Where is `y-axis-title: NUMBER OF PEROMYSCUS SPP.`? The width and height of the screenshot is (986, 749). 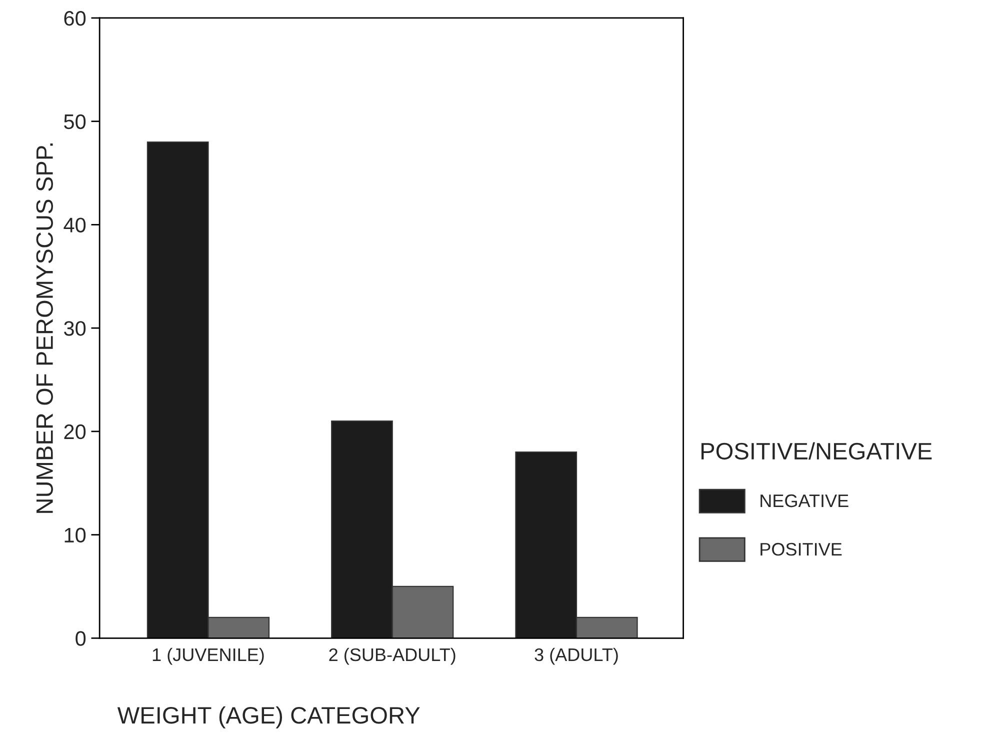
y-axis-title: NUMBER OF PEROMYSCUS SPP. is located at coordinates (44, 328).